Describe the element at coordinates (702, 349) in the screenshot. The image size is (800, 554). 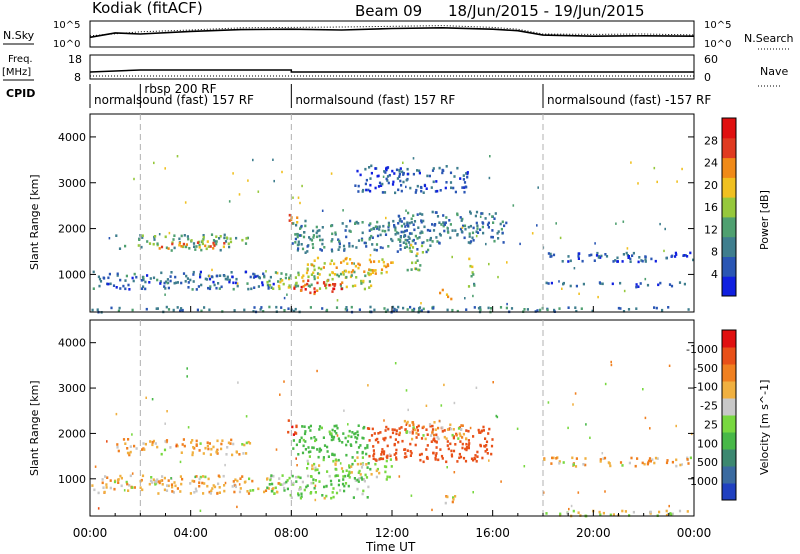
I see `velocity-colorbar-tick: -1000` at that location.